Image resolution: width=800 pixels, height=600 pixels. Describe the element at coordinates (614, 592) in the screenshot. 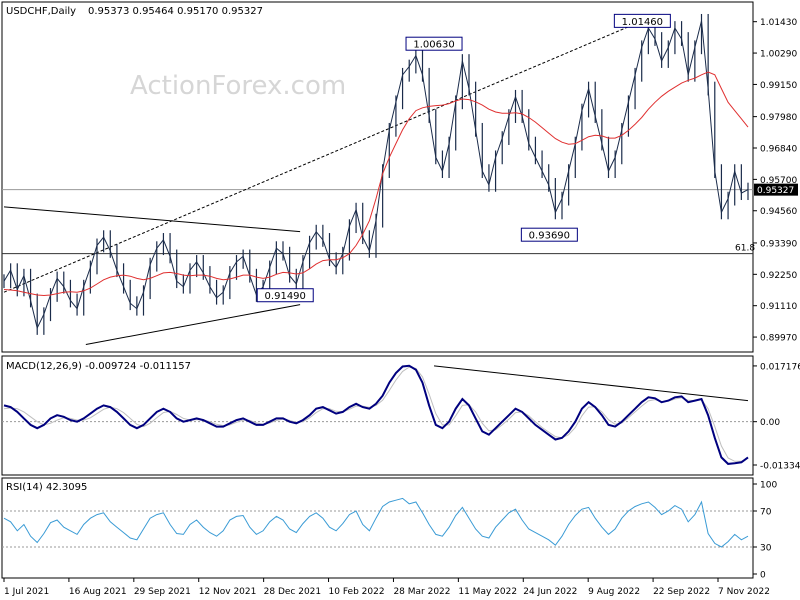

I see `x-tick-label: 9 Aug 2022` at that location.